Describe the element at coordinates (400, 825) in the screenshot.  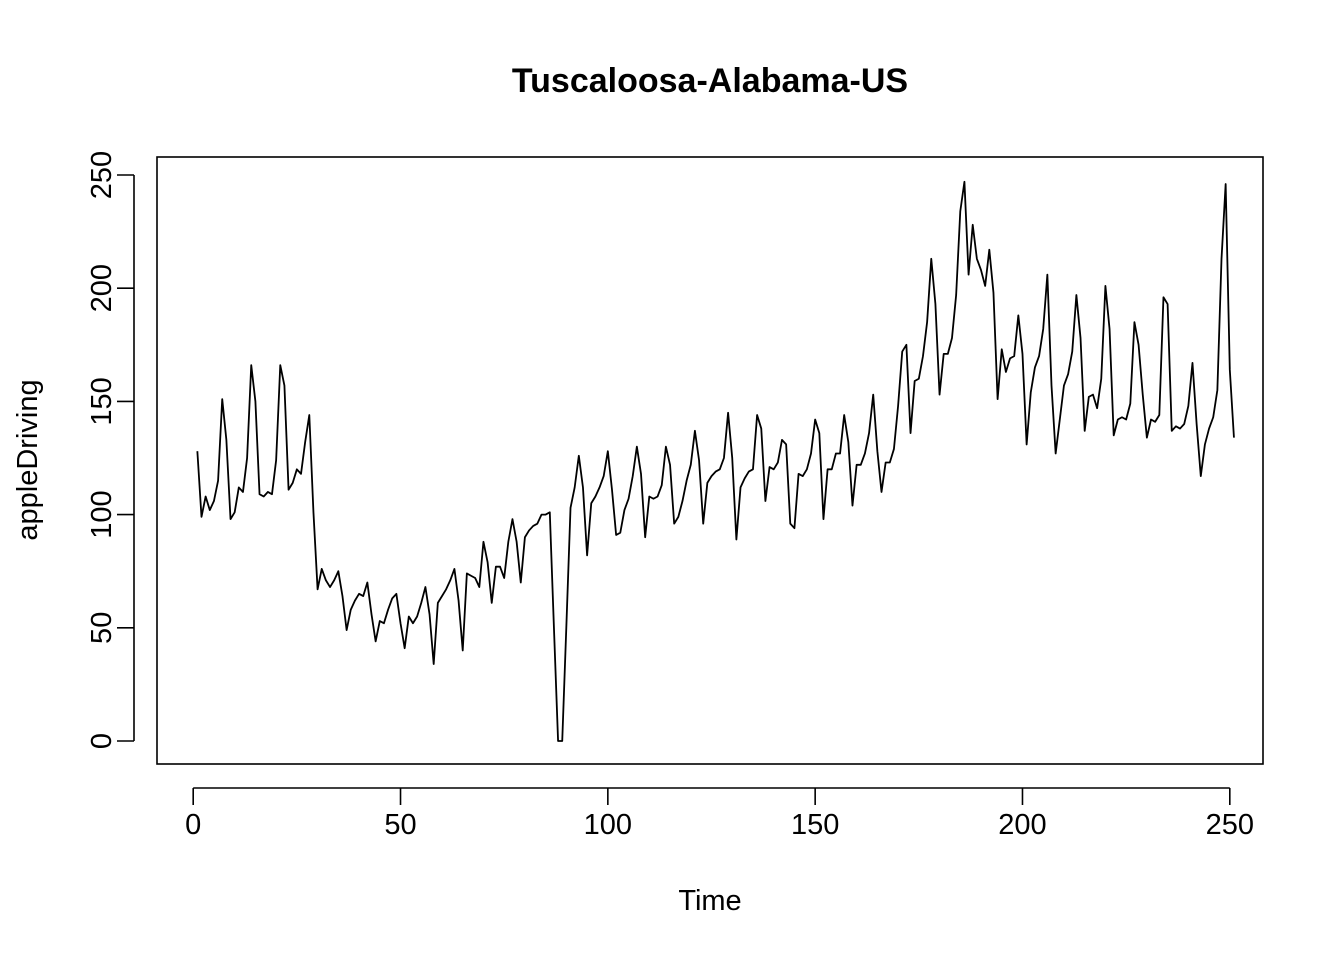
I see `x-tick-label: 50` at that location.